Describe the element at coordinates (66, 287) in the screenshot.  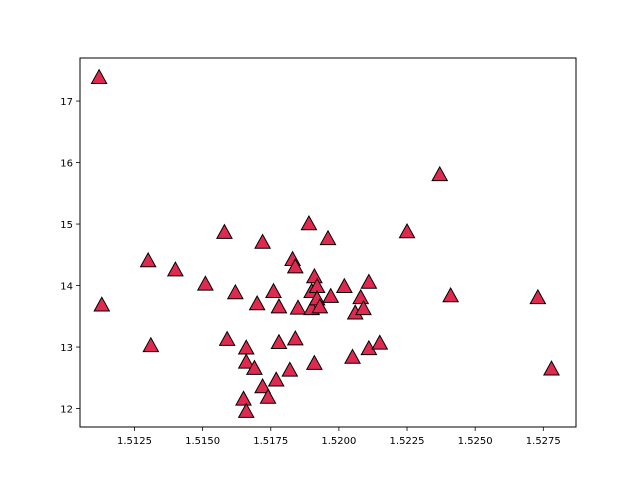
I see `y-tick-label: 14` at that location.